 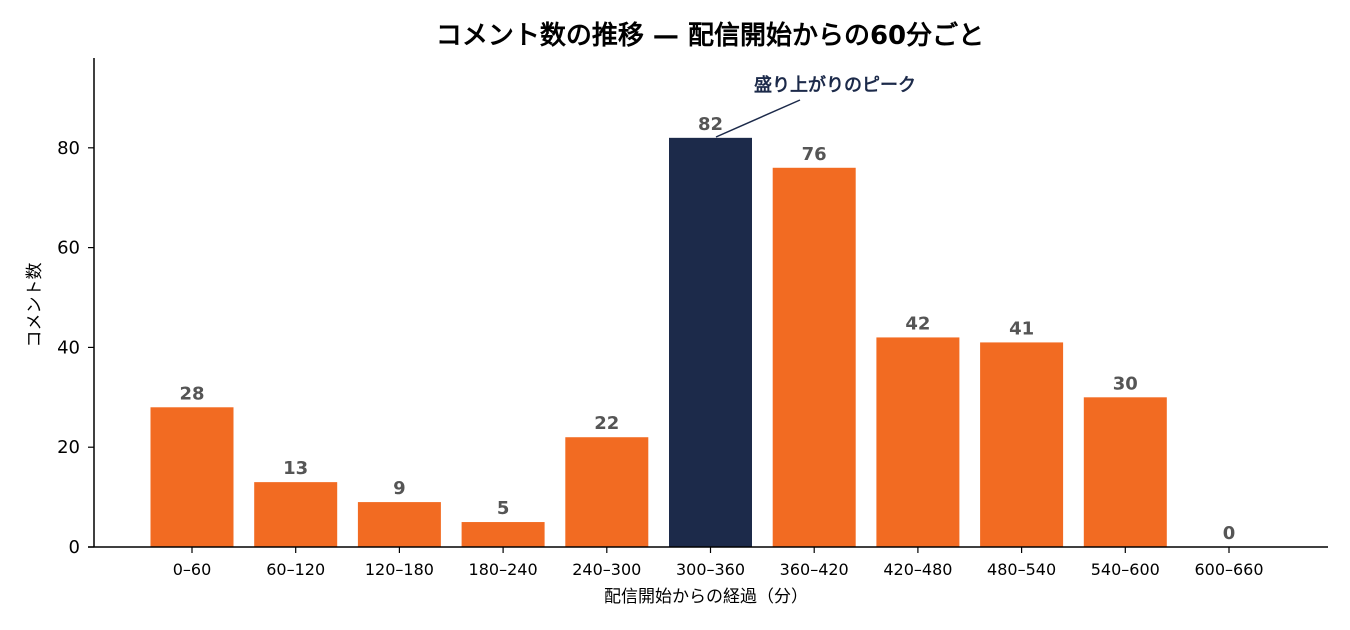 What do you see at coordinates (710, 124) in the screenshot?
I see `value-label-300–360: 82` at bounding box center [710, 124].